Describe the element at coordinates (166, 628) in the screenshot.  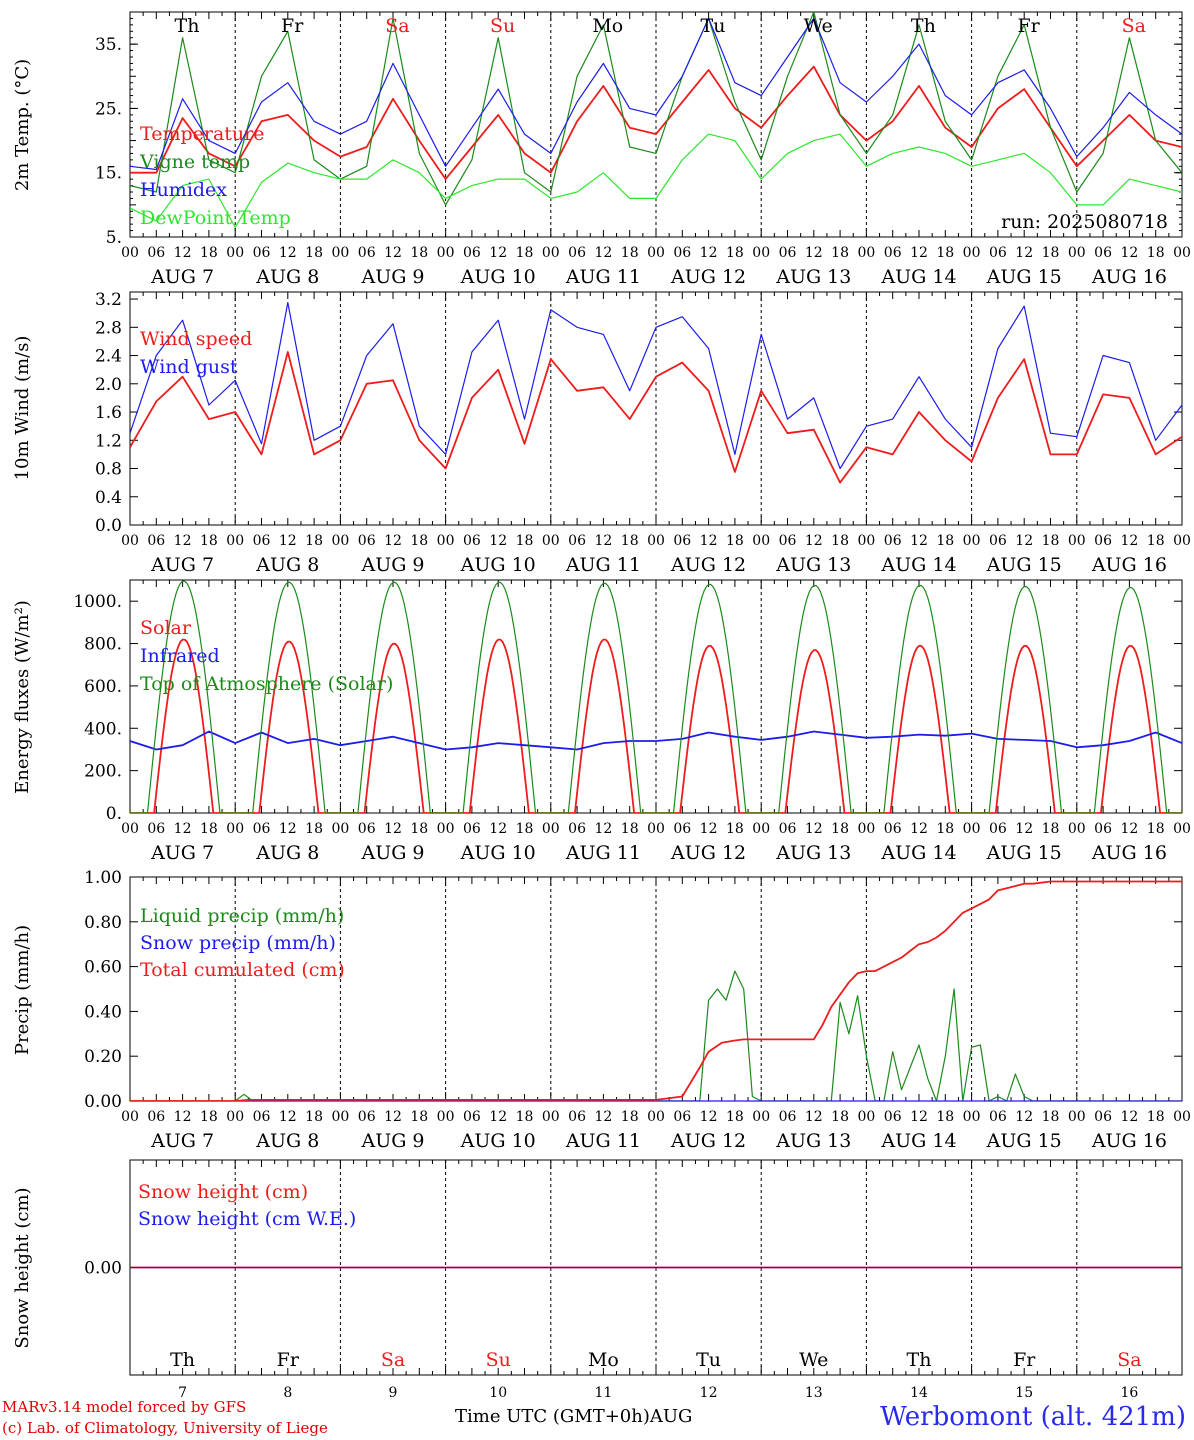
I see `legend-entry: Solar` at that location.